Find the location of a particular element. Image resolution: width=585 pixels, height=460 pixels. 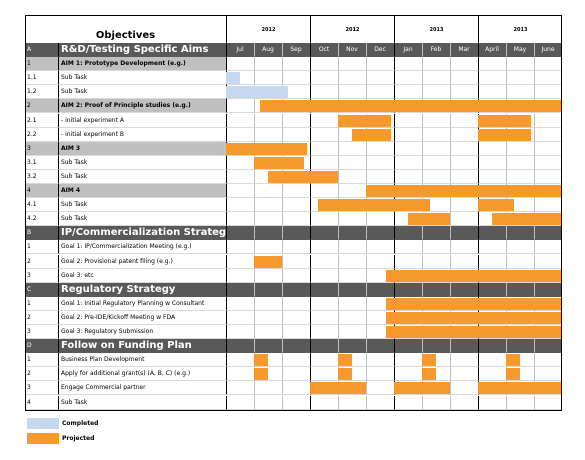

completed-bar is located at coordinates (257, 92).